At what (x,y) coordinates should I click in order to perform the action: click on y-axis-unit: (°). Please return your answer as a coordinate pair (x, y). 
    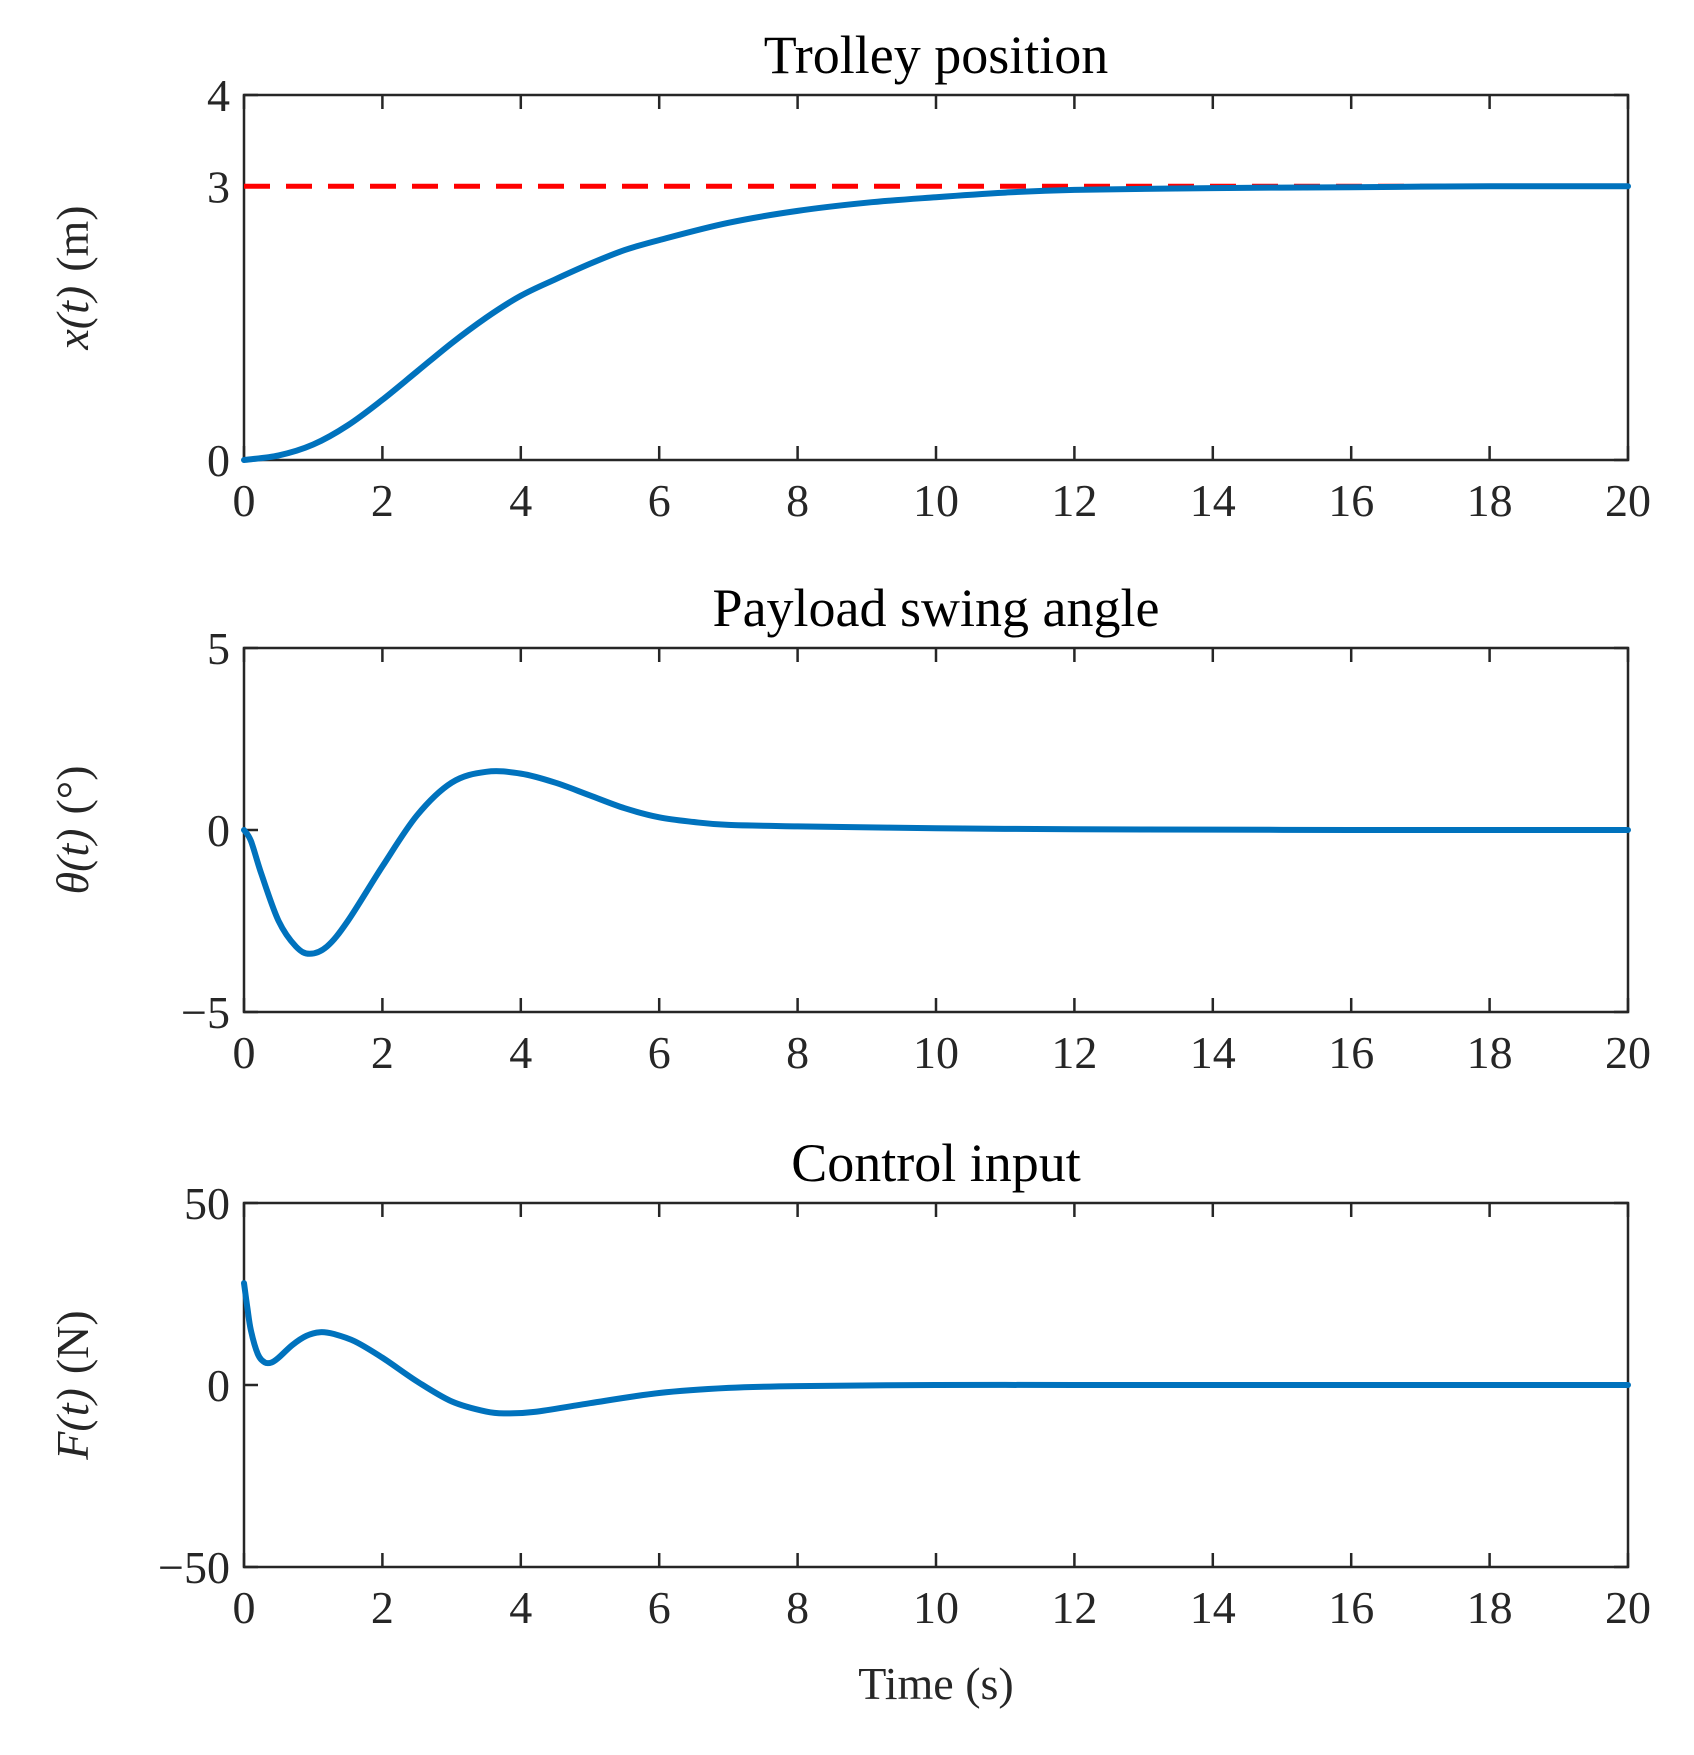
    Looking at the image, I should click on (72, 789).